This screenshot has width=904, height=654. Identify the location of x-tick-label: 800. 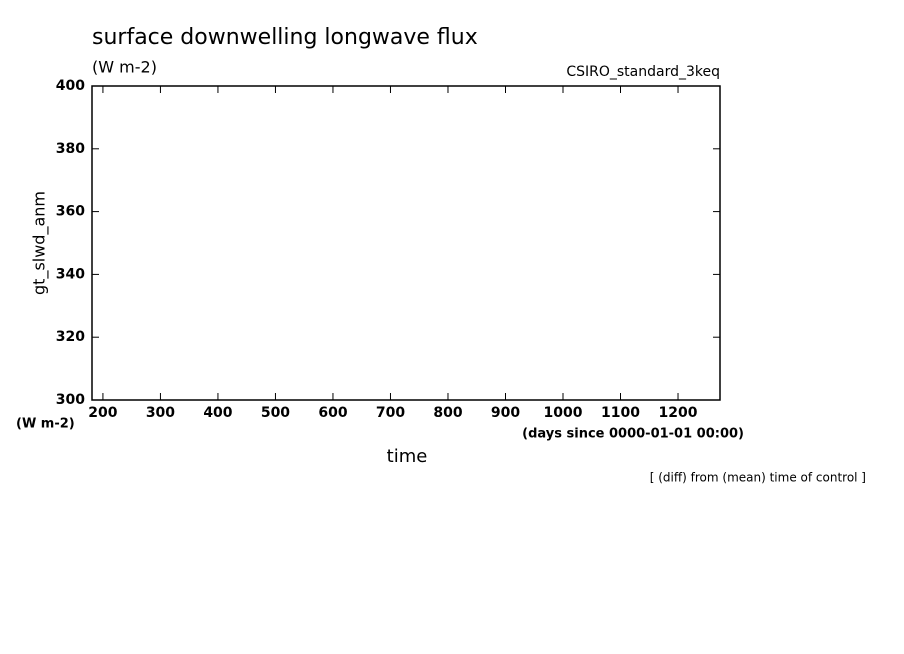
(447, 413).